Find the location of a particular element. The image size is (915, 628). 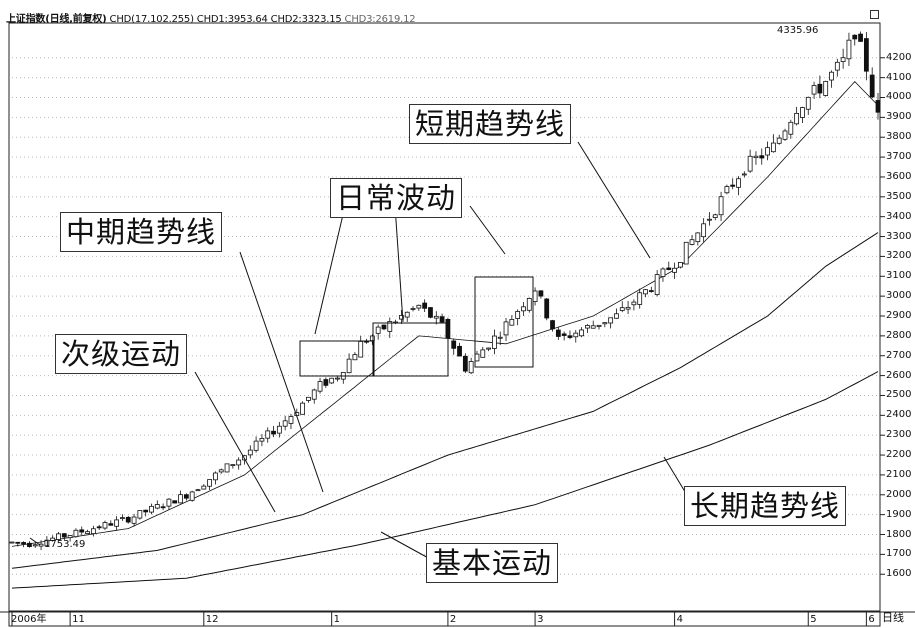

x-tick-label: 2 is located at coordinates (453, 619).